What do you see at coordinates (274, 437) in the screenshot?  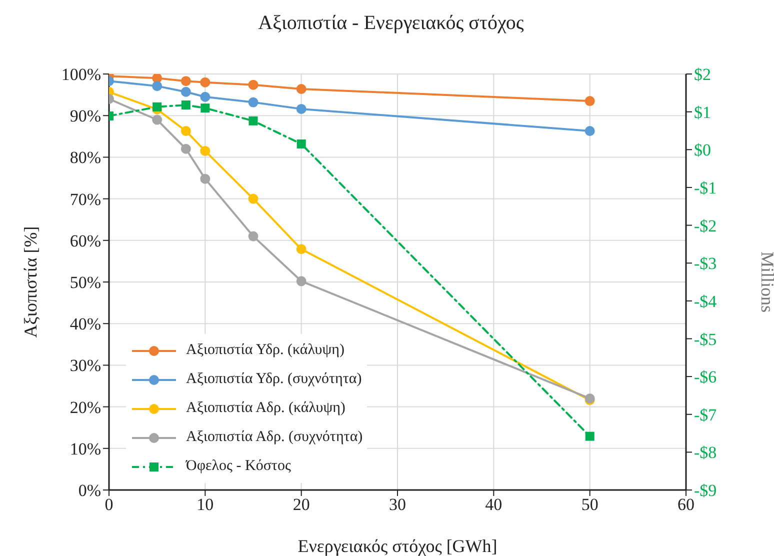 I see `legend-label: Αξιοπιστία Αδρ. (συχνότητα)` at bounding box center [274, 437].